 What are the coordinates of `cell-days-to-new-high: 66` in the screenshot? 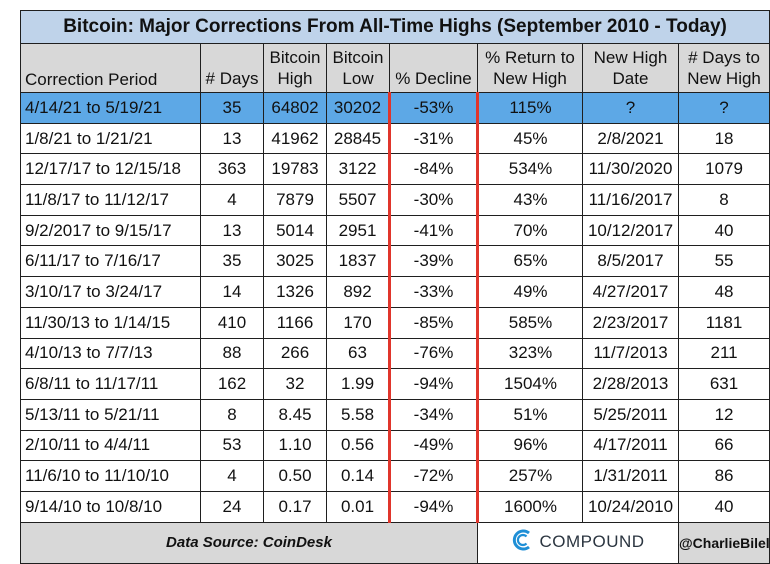 It's located at (723, 445).